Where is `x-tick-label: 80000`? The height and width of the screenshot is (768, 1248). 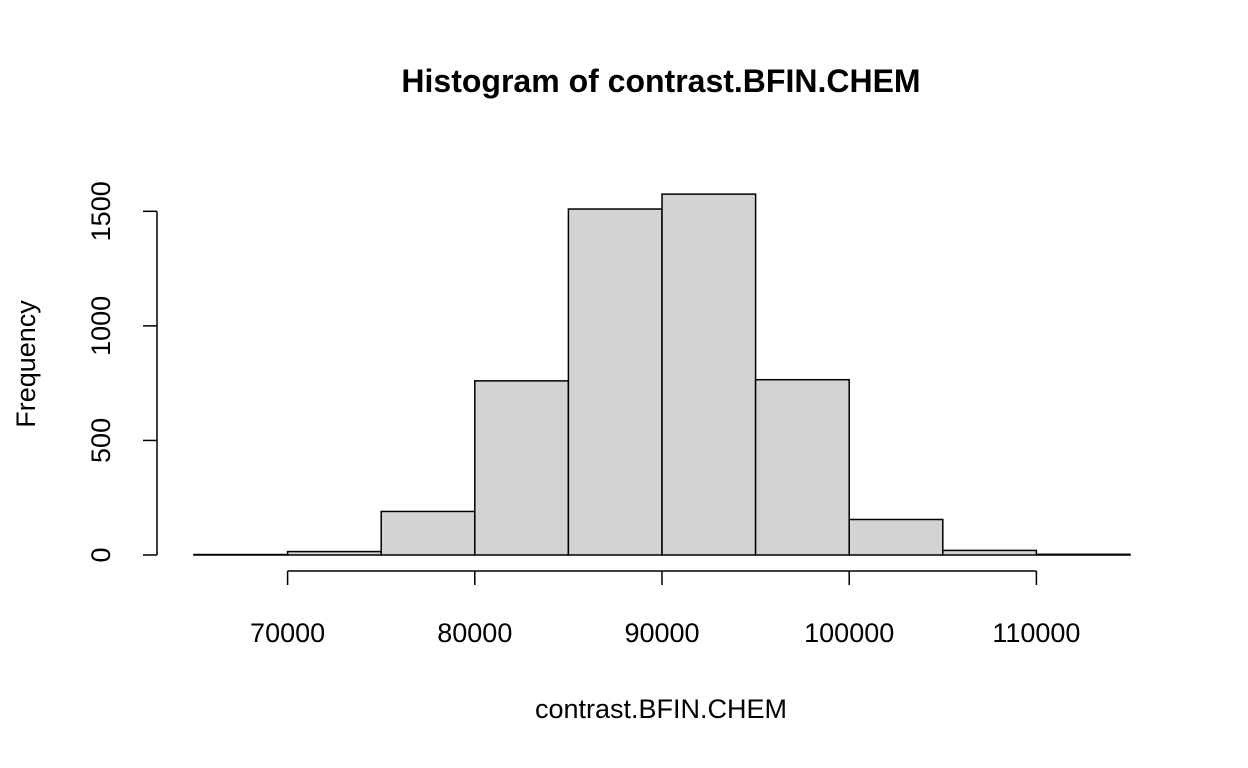
x-tick-label: 80000 is located at coordinates (474, 633).